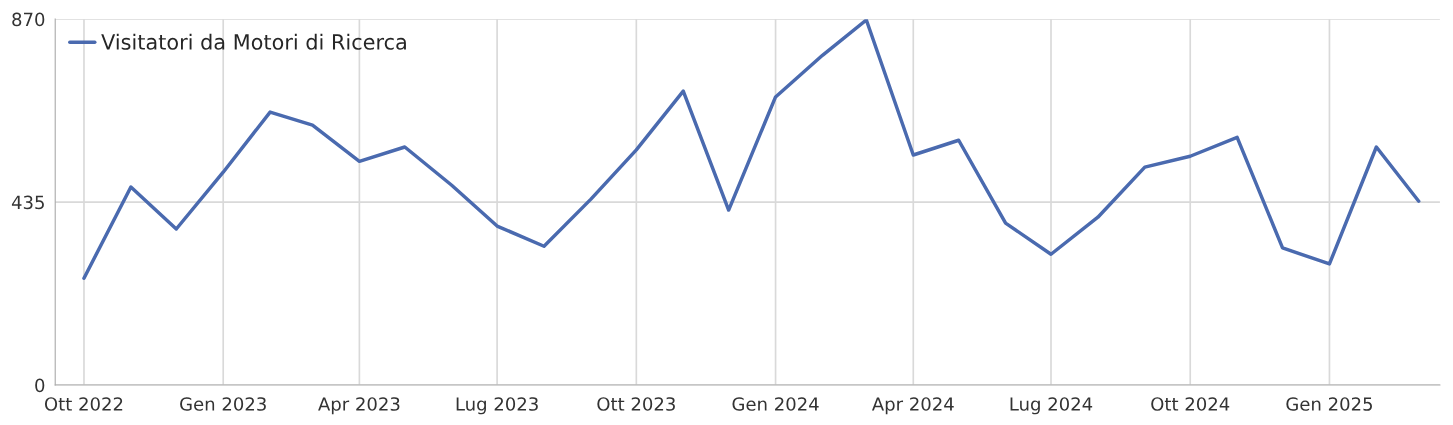 Image resolution: width=1453 pixels, height=425 pixels. I want to click on y-tick-label: 870, so click(28, 19).